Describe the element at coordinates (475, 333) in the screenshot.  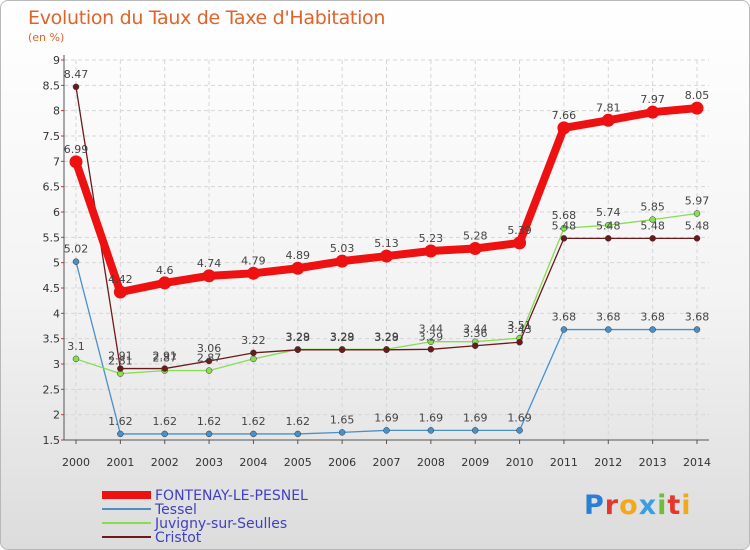
I see `data-label: 3.36` at that location.